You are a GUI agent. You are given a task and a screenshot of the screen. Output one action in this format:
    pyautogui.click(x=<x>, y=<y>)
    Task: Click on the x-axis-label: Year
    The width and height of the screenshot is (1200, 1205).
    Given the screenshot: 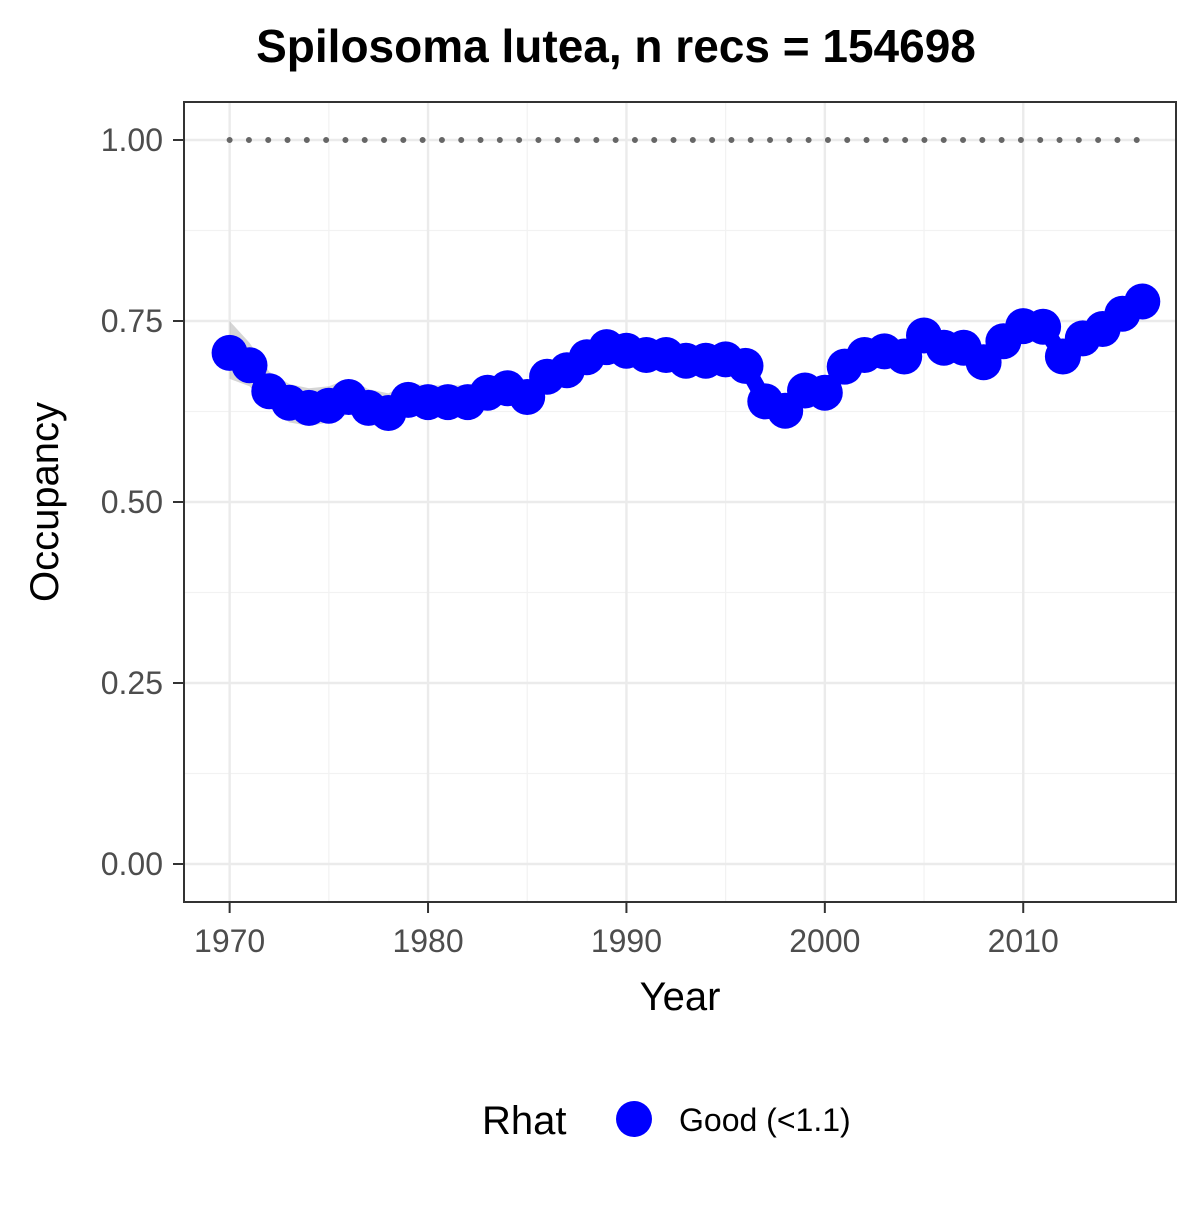 What is the action you would take?
    pyautogui.click(x=680, y=997)
    